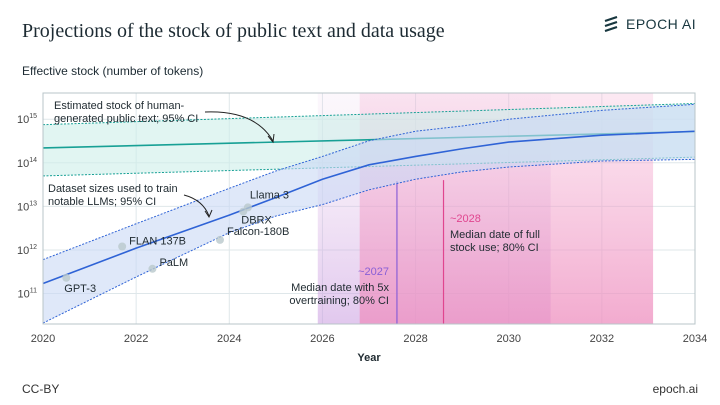 The width and height of the screenshot is (720, 405). Describe the element at coordinates (369, 358) in the screenshot. I see `x-axis-label: Year` at that location.